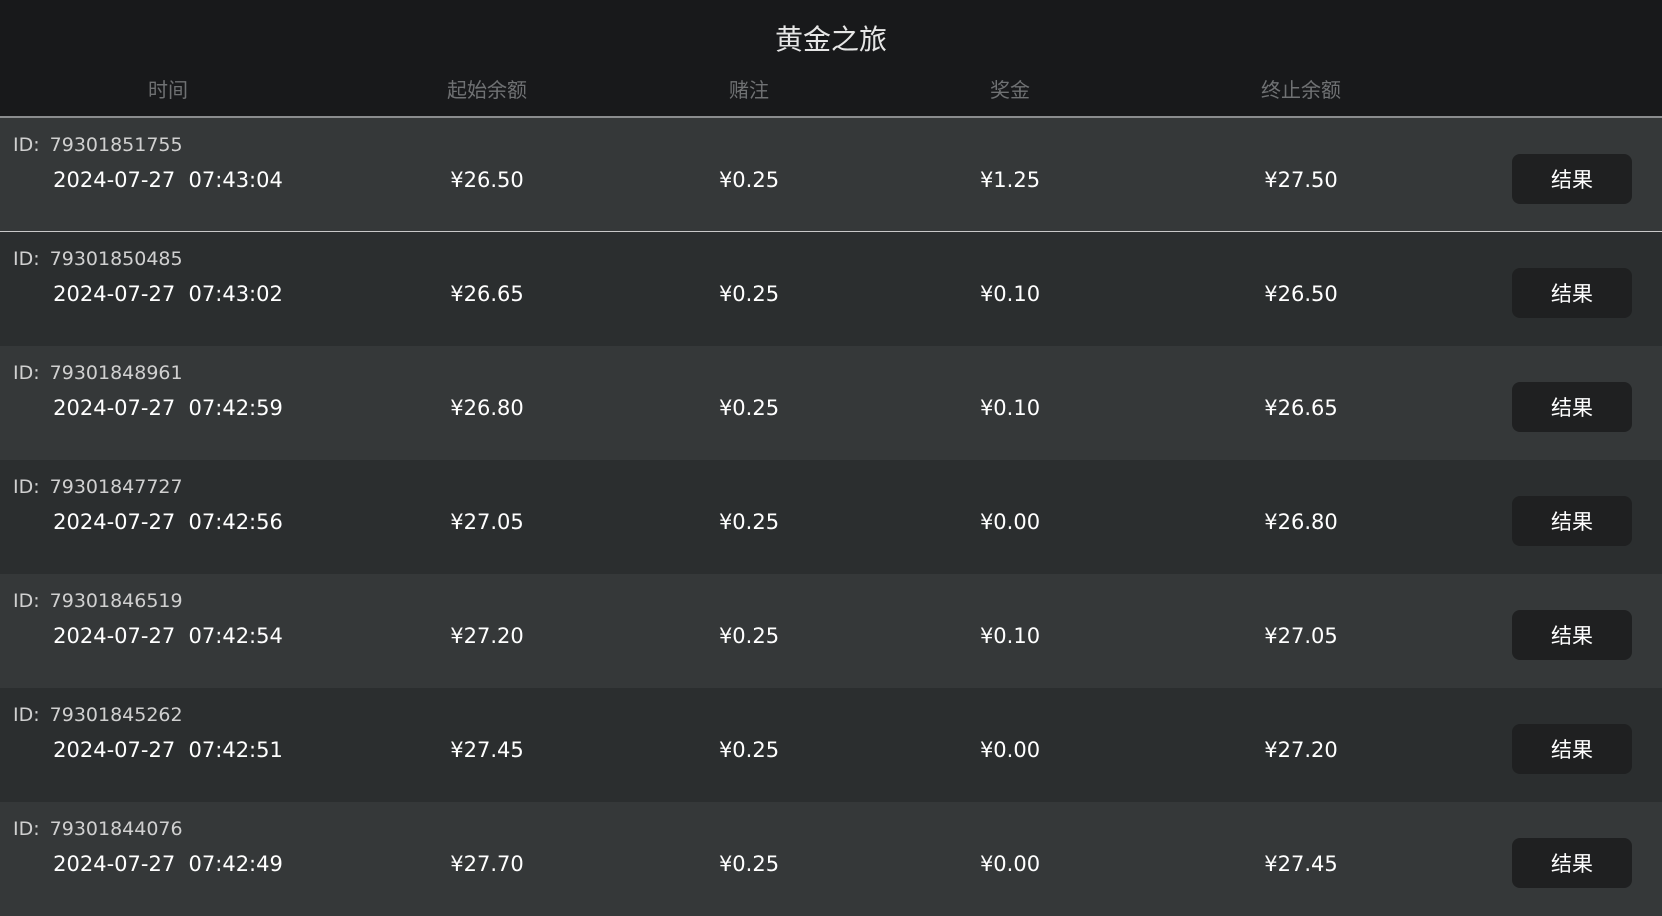  I want to click on start-balance-cell: ¥27.20, so click(487, 636).